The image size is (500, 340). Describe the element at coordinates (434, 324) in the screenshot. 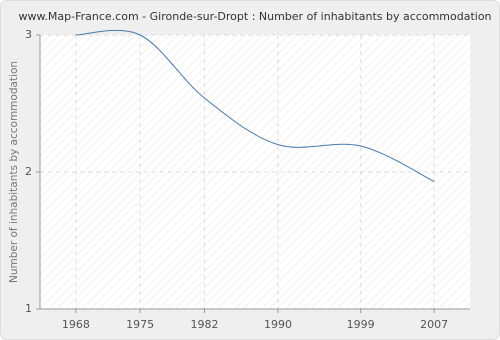

I see `x-tick-label: 2007` at that location.